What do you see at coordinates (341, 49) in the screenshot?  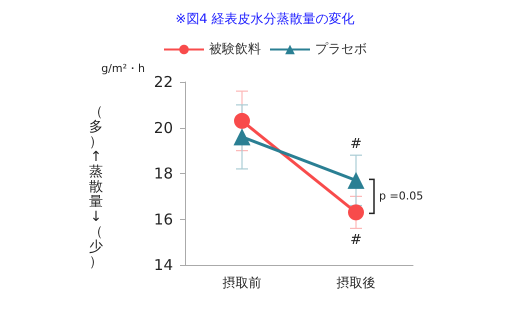 I see `legend-label: プラセボ` at bounding box center [341, 49].